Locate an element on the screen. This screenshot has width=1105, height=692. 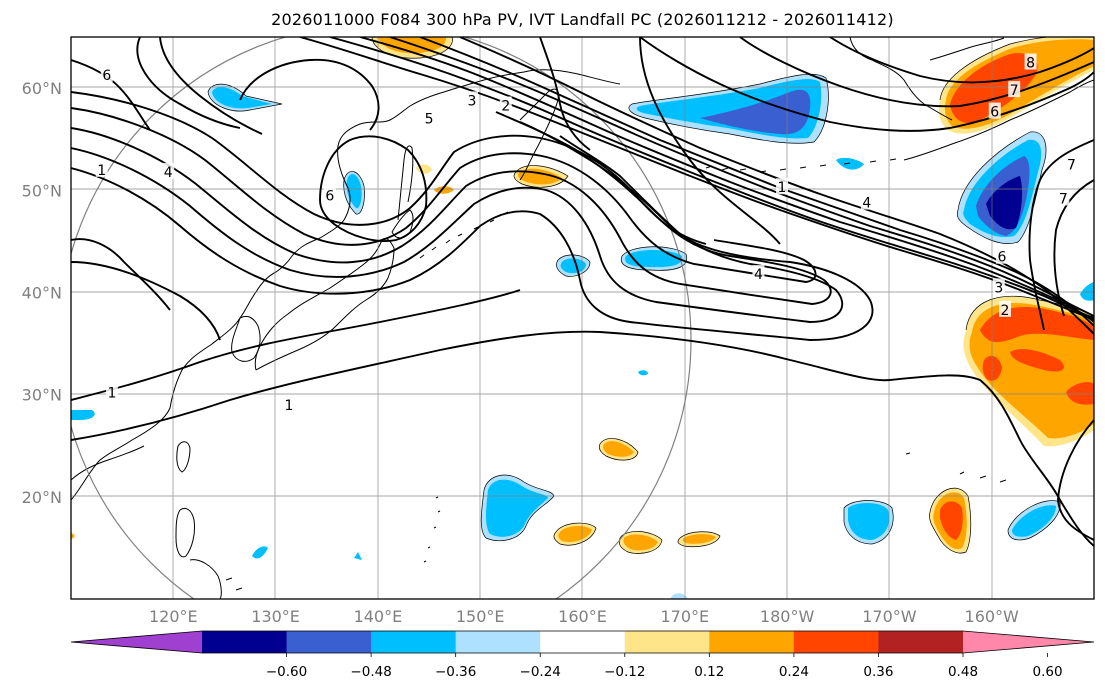
colorbar-tick-label: 0.60 is located at coordinates (1048, 672).